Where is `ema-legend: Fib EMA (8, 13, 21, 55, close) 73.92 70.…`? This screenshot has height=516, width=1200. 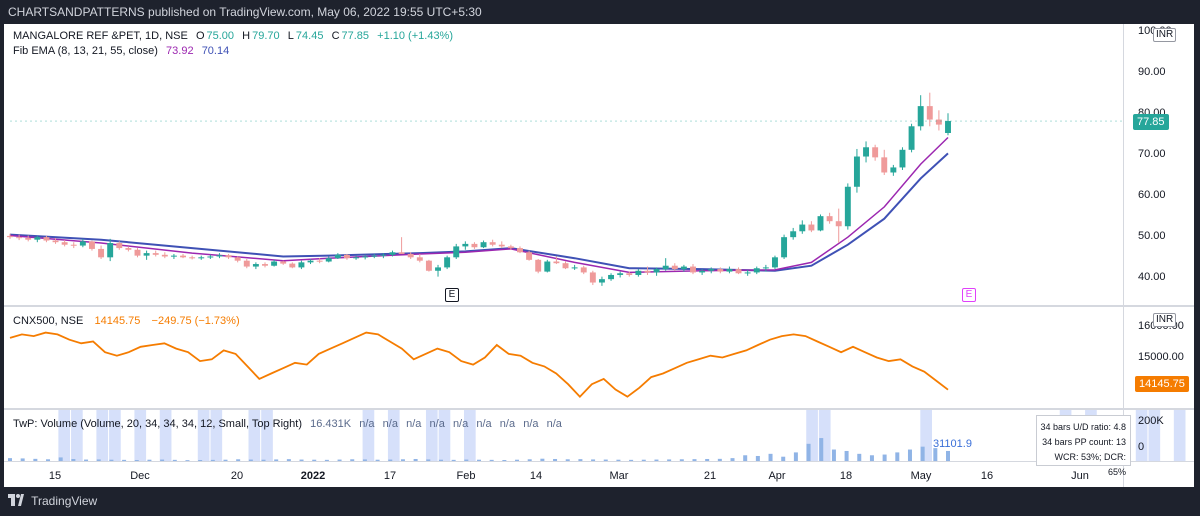
ema-legend: Fib EMA (8, 13, 21, 55, close) 73.92 70.… is located at coordinates (122, 51).